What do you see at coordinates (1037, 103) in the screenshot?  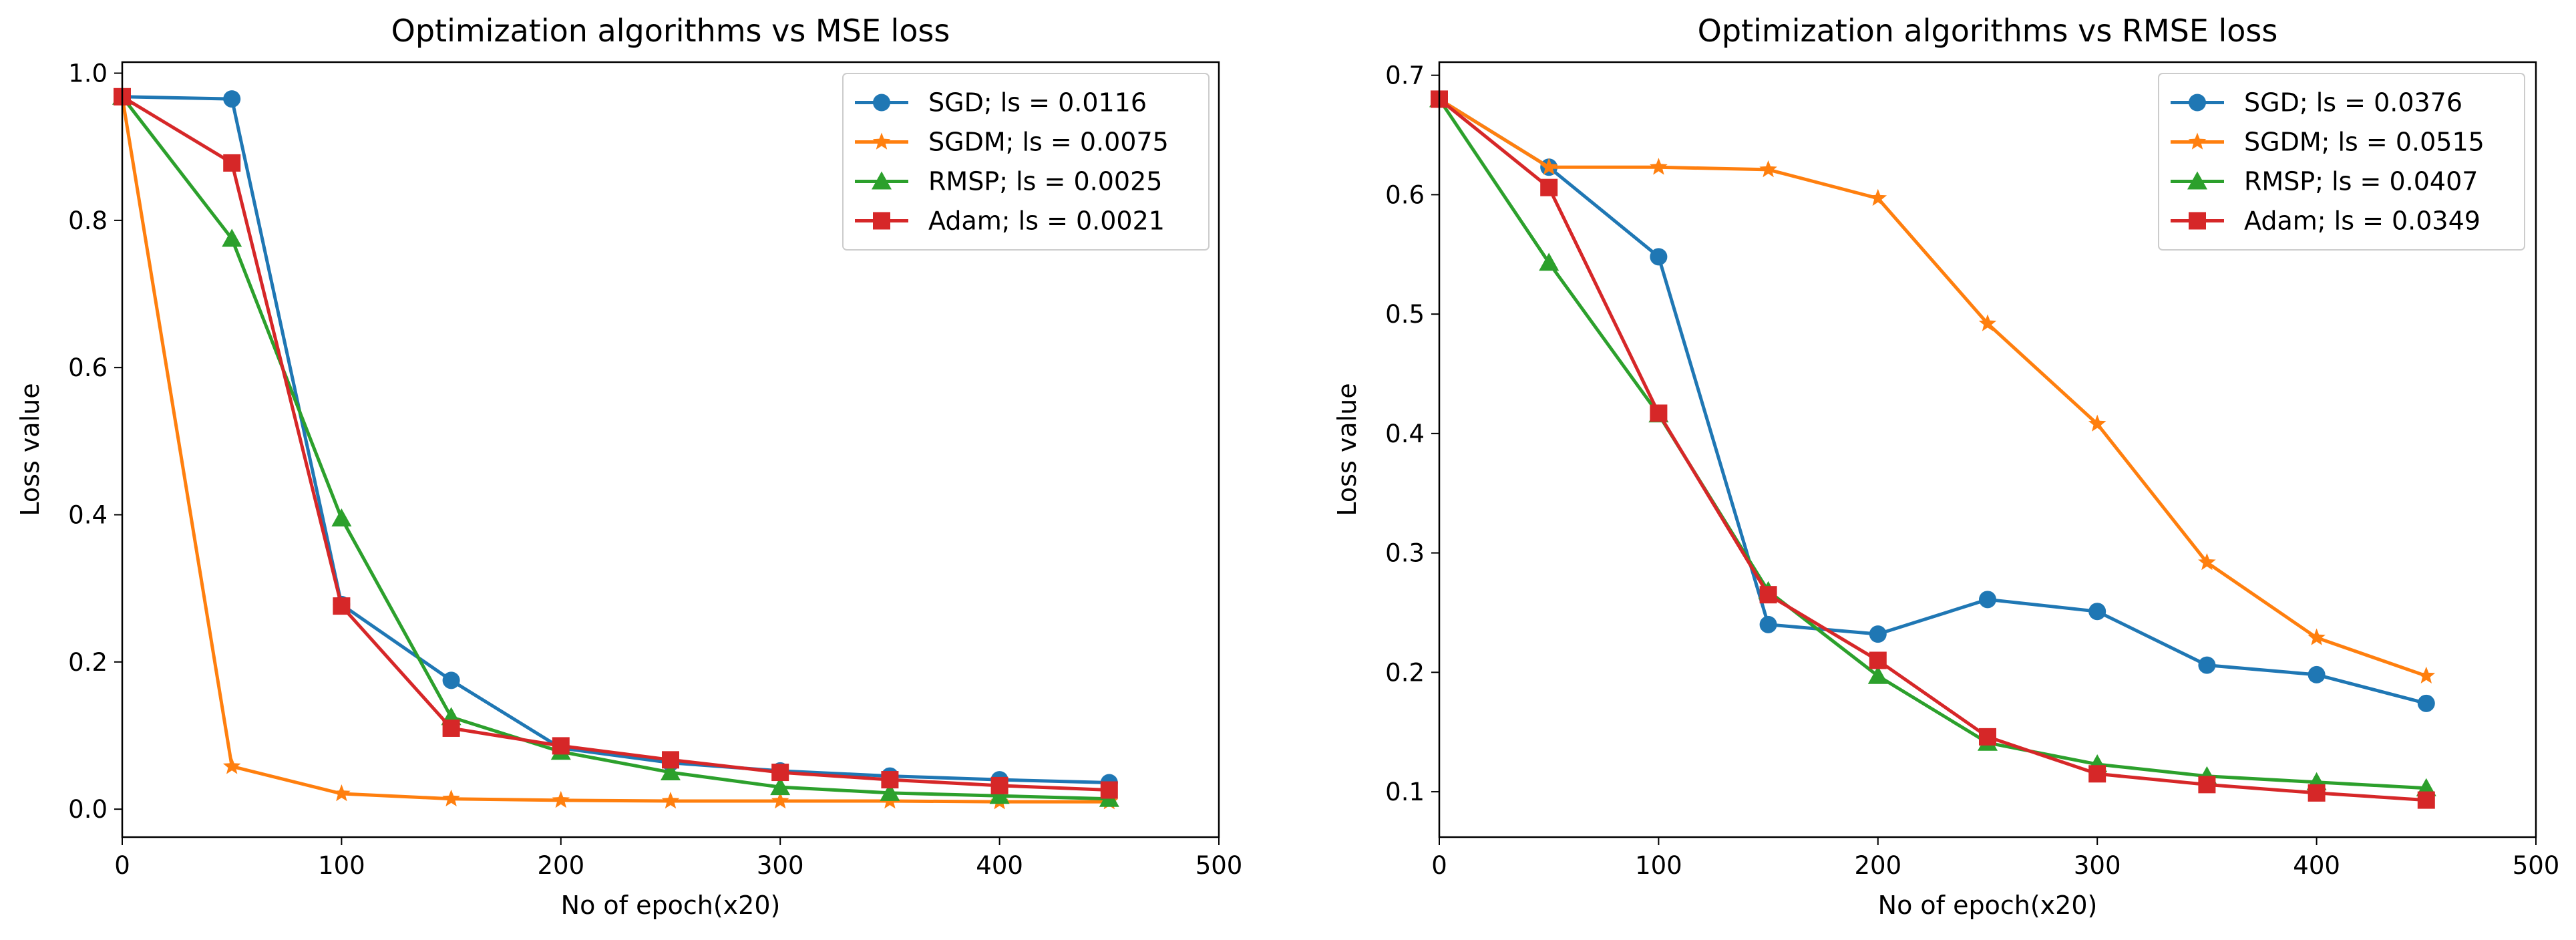 I see `legend-label: SGD; ls = 0.0116` at bounding box center [1037, 103].